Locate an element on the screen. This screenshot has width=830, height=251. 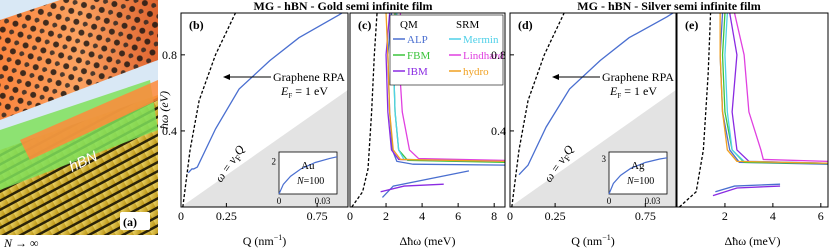
legend-label: Mermin is located at coordinates (481, 40).